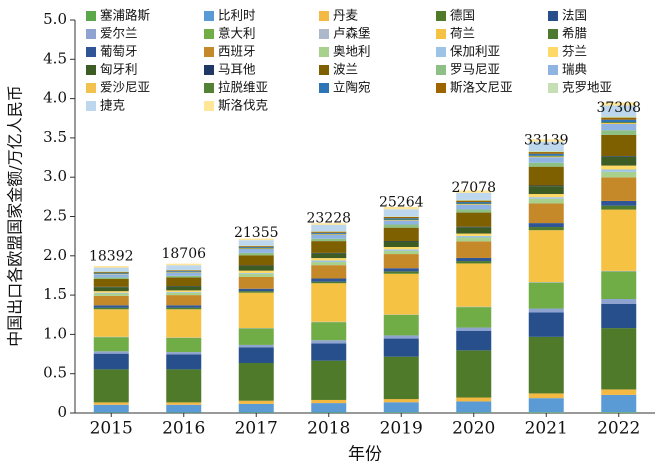 Image resolution: width=660 pixels, height=471 pixels. What do you see at coordinates (256, 429) in the screenshot?
I see `x-tick-label: 2017` at bounding box center [256, 429].